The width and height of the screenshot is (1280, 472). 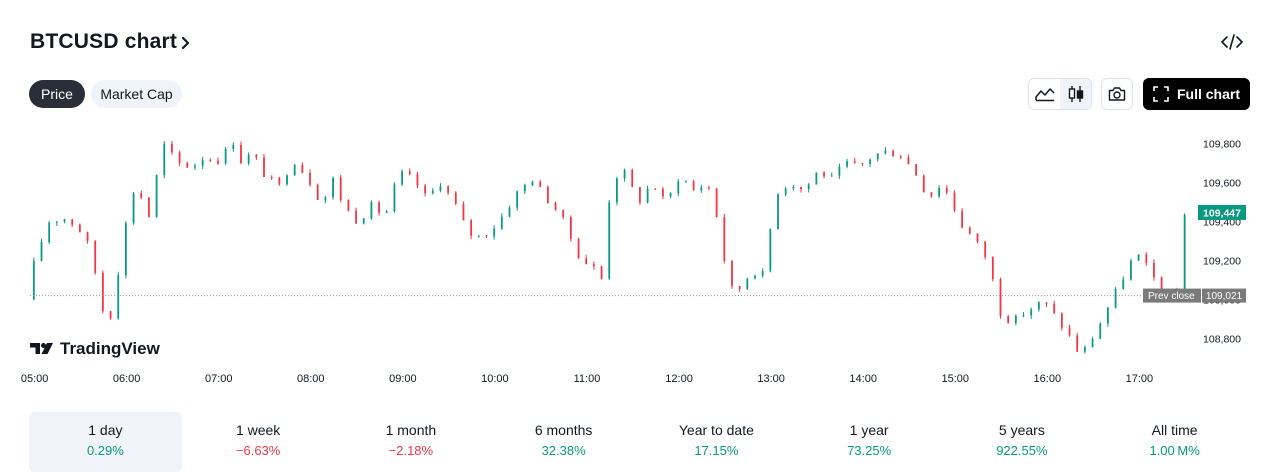 I want to click on code-embed-icon, so click(x=1232, y=42).